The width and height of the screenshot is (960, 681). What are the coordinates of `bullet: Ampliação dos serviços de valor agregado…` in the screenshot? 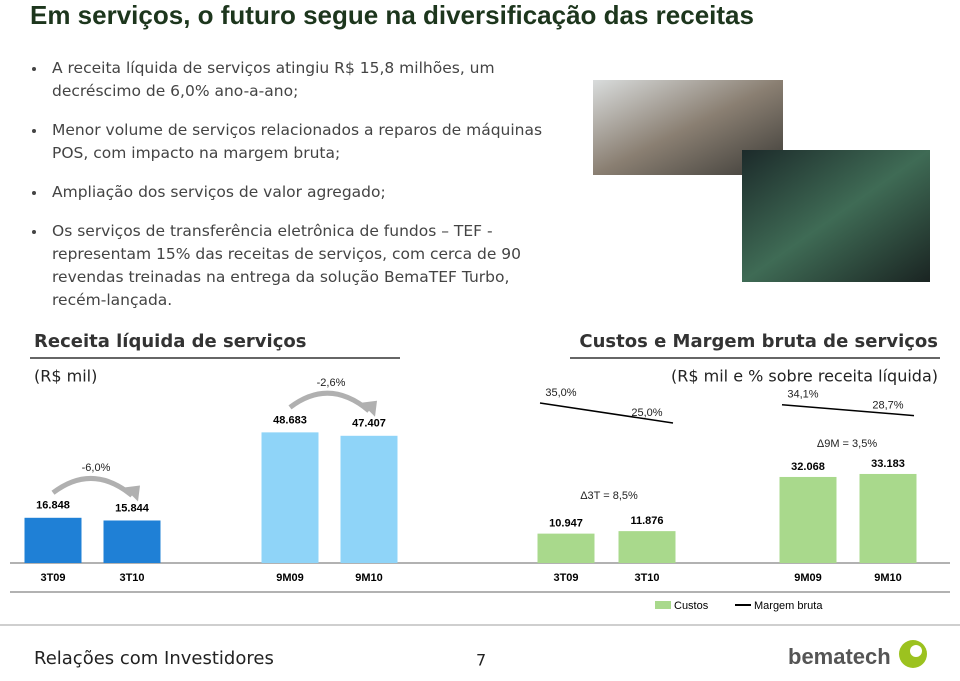 It's located at (290, 192).